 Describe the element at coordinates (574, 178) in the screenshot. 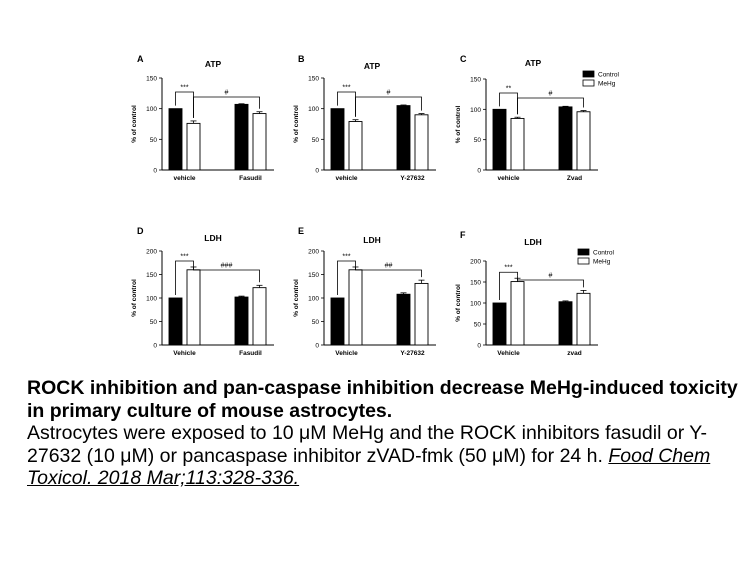

I see `x-tick-label: Zvad` at that location.